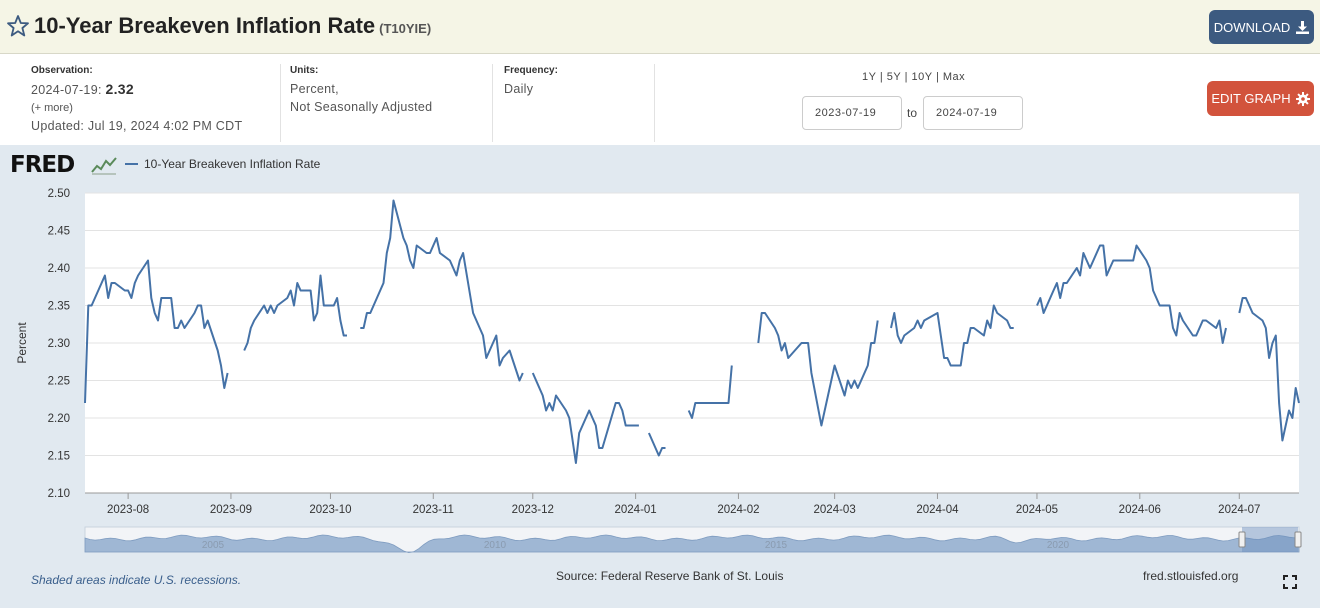 This screenshot has width=1320, height=608. Describe the element at coordinates (231, 510) in the screenshot. I see `x-tick-label: 2023-09` at that location.